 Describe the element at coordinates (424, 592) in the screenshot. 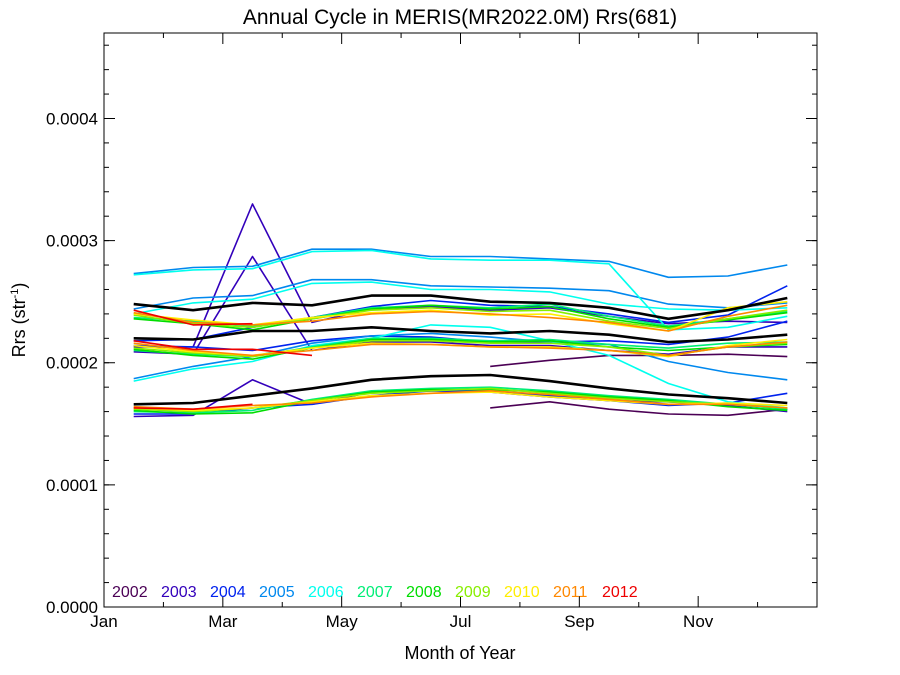

I see `legend-entry-2008: 2008` at that location.